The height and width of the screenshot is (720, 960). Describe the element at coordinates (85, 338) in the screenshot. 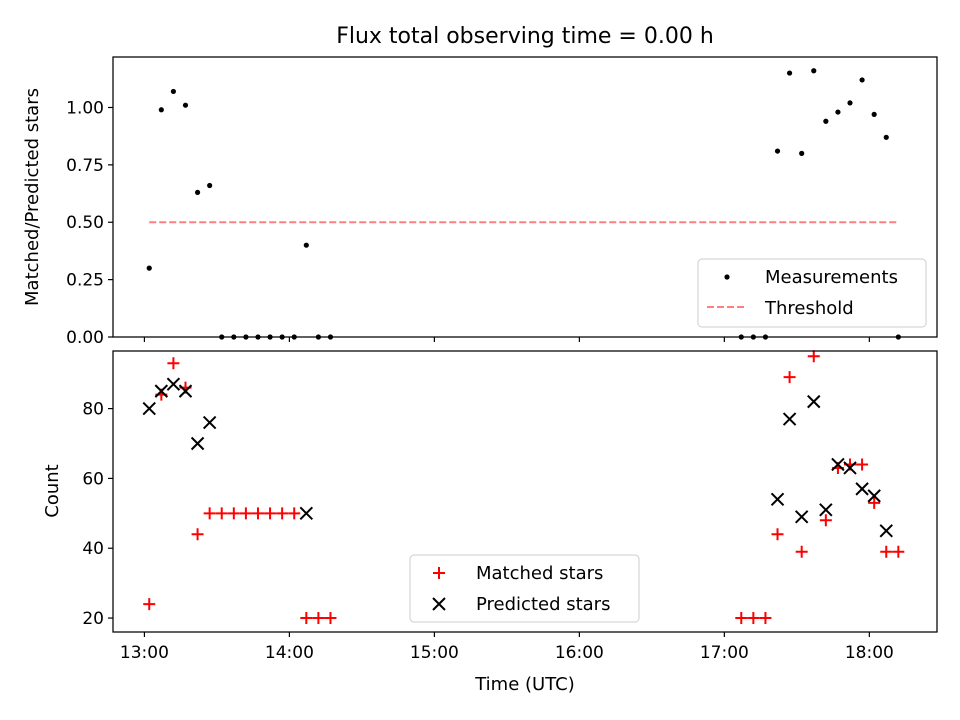

I see `top-ytick-label: 0.00` at that location.